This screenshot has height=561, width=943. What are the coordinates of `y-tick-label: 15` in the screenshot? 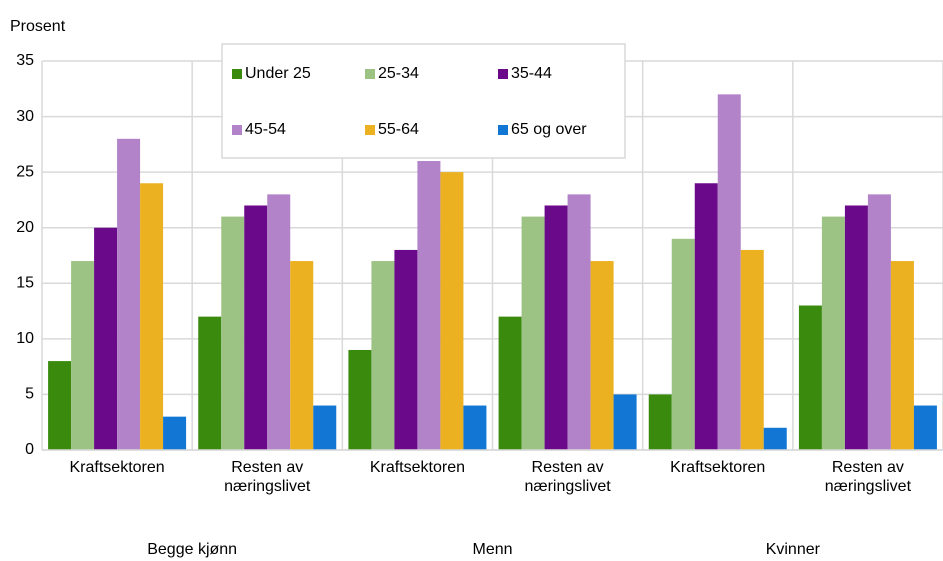 It's located at (25, 283).